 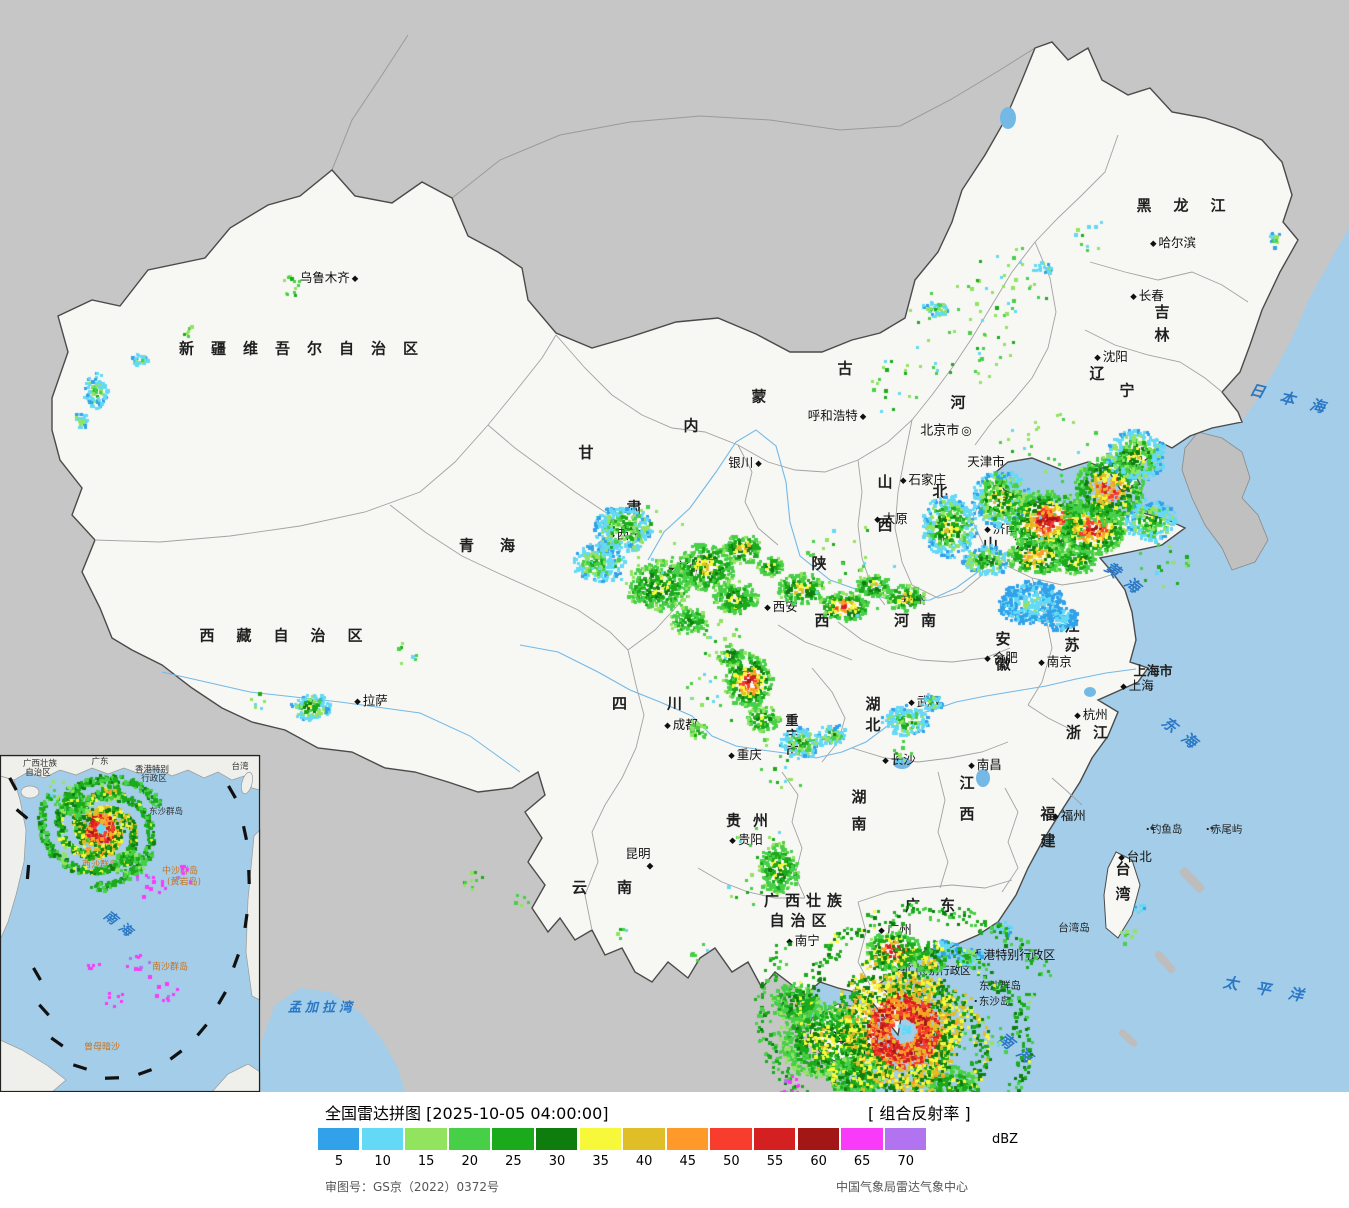 I want to click on label-text: 哈尔滨, so click(x=1177, y=242).